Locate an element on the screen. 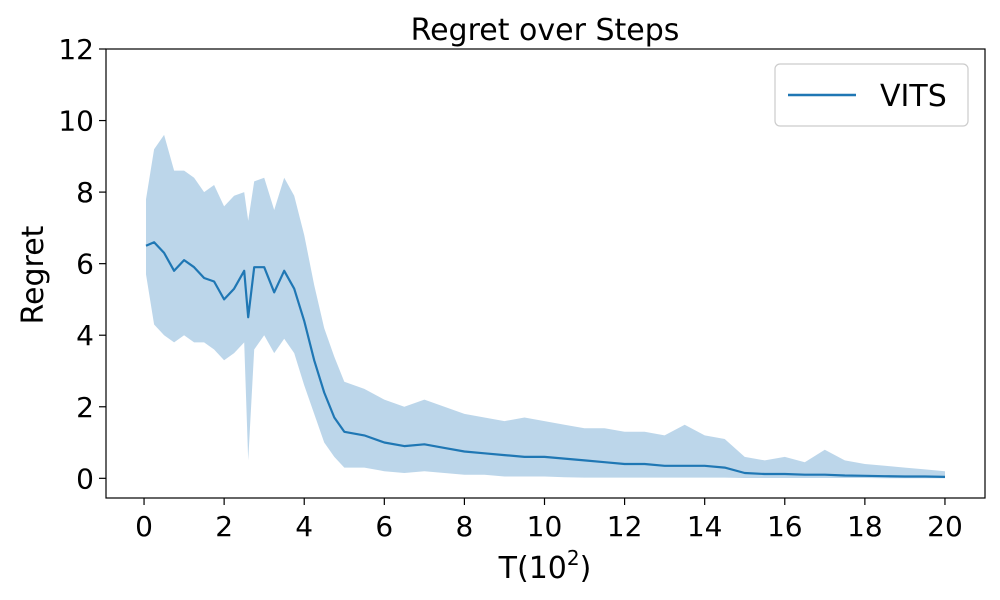 The image size is (1000, 600). x-axis-label: T(102) is located at coordinates (545, 566).